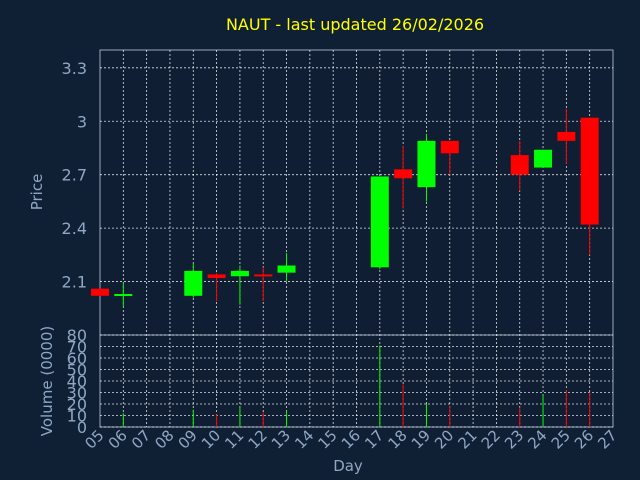 This screenshot has width=640, height=480. What do you see at coordinates (607, 439) in the screenshot?
I see `x-tick-label: 27` at bounding box center [607, 439].